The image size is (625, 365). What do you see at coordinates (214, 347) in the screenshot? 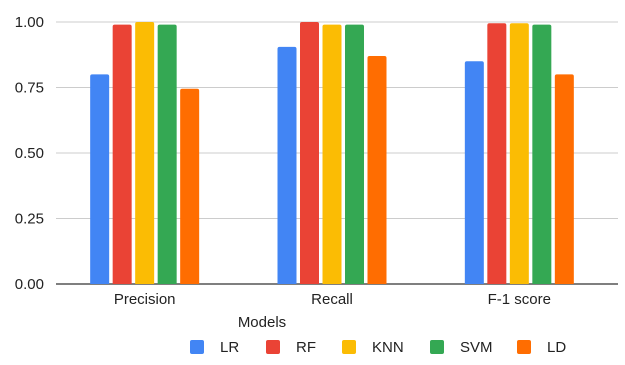
I see `legend-item-lr: LR` at bounding box center [214, 347].